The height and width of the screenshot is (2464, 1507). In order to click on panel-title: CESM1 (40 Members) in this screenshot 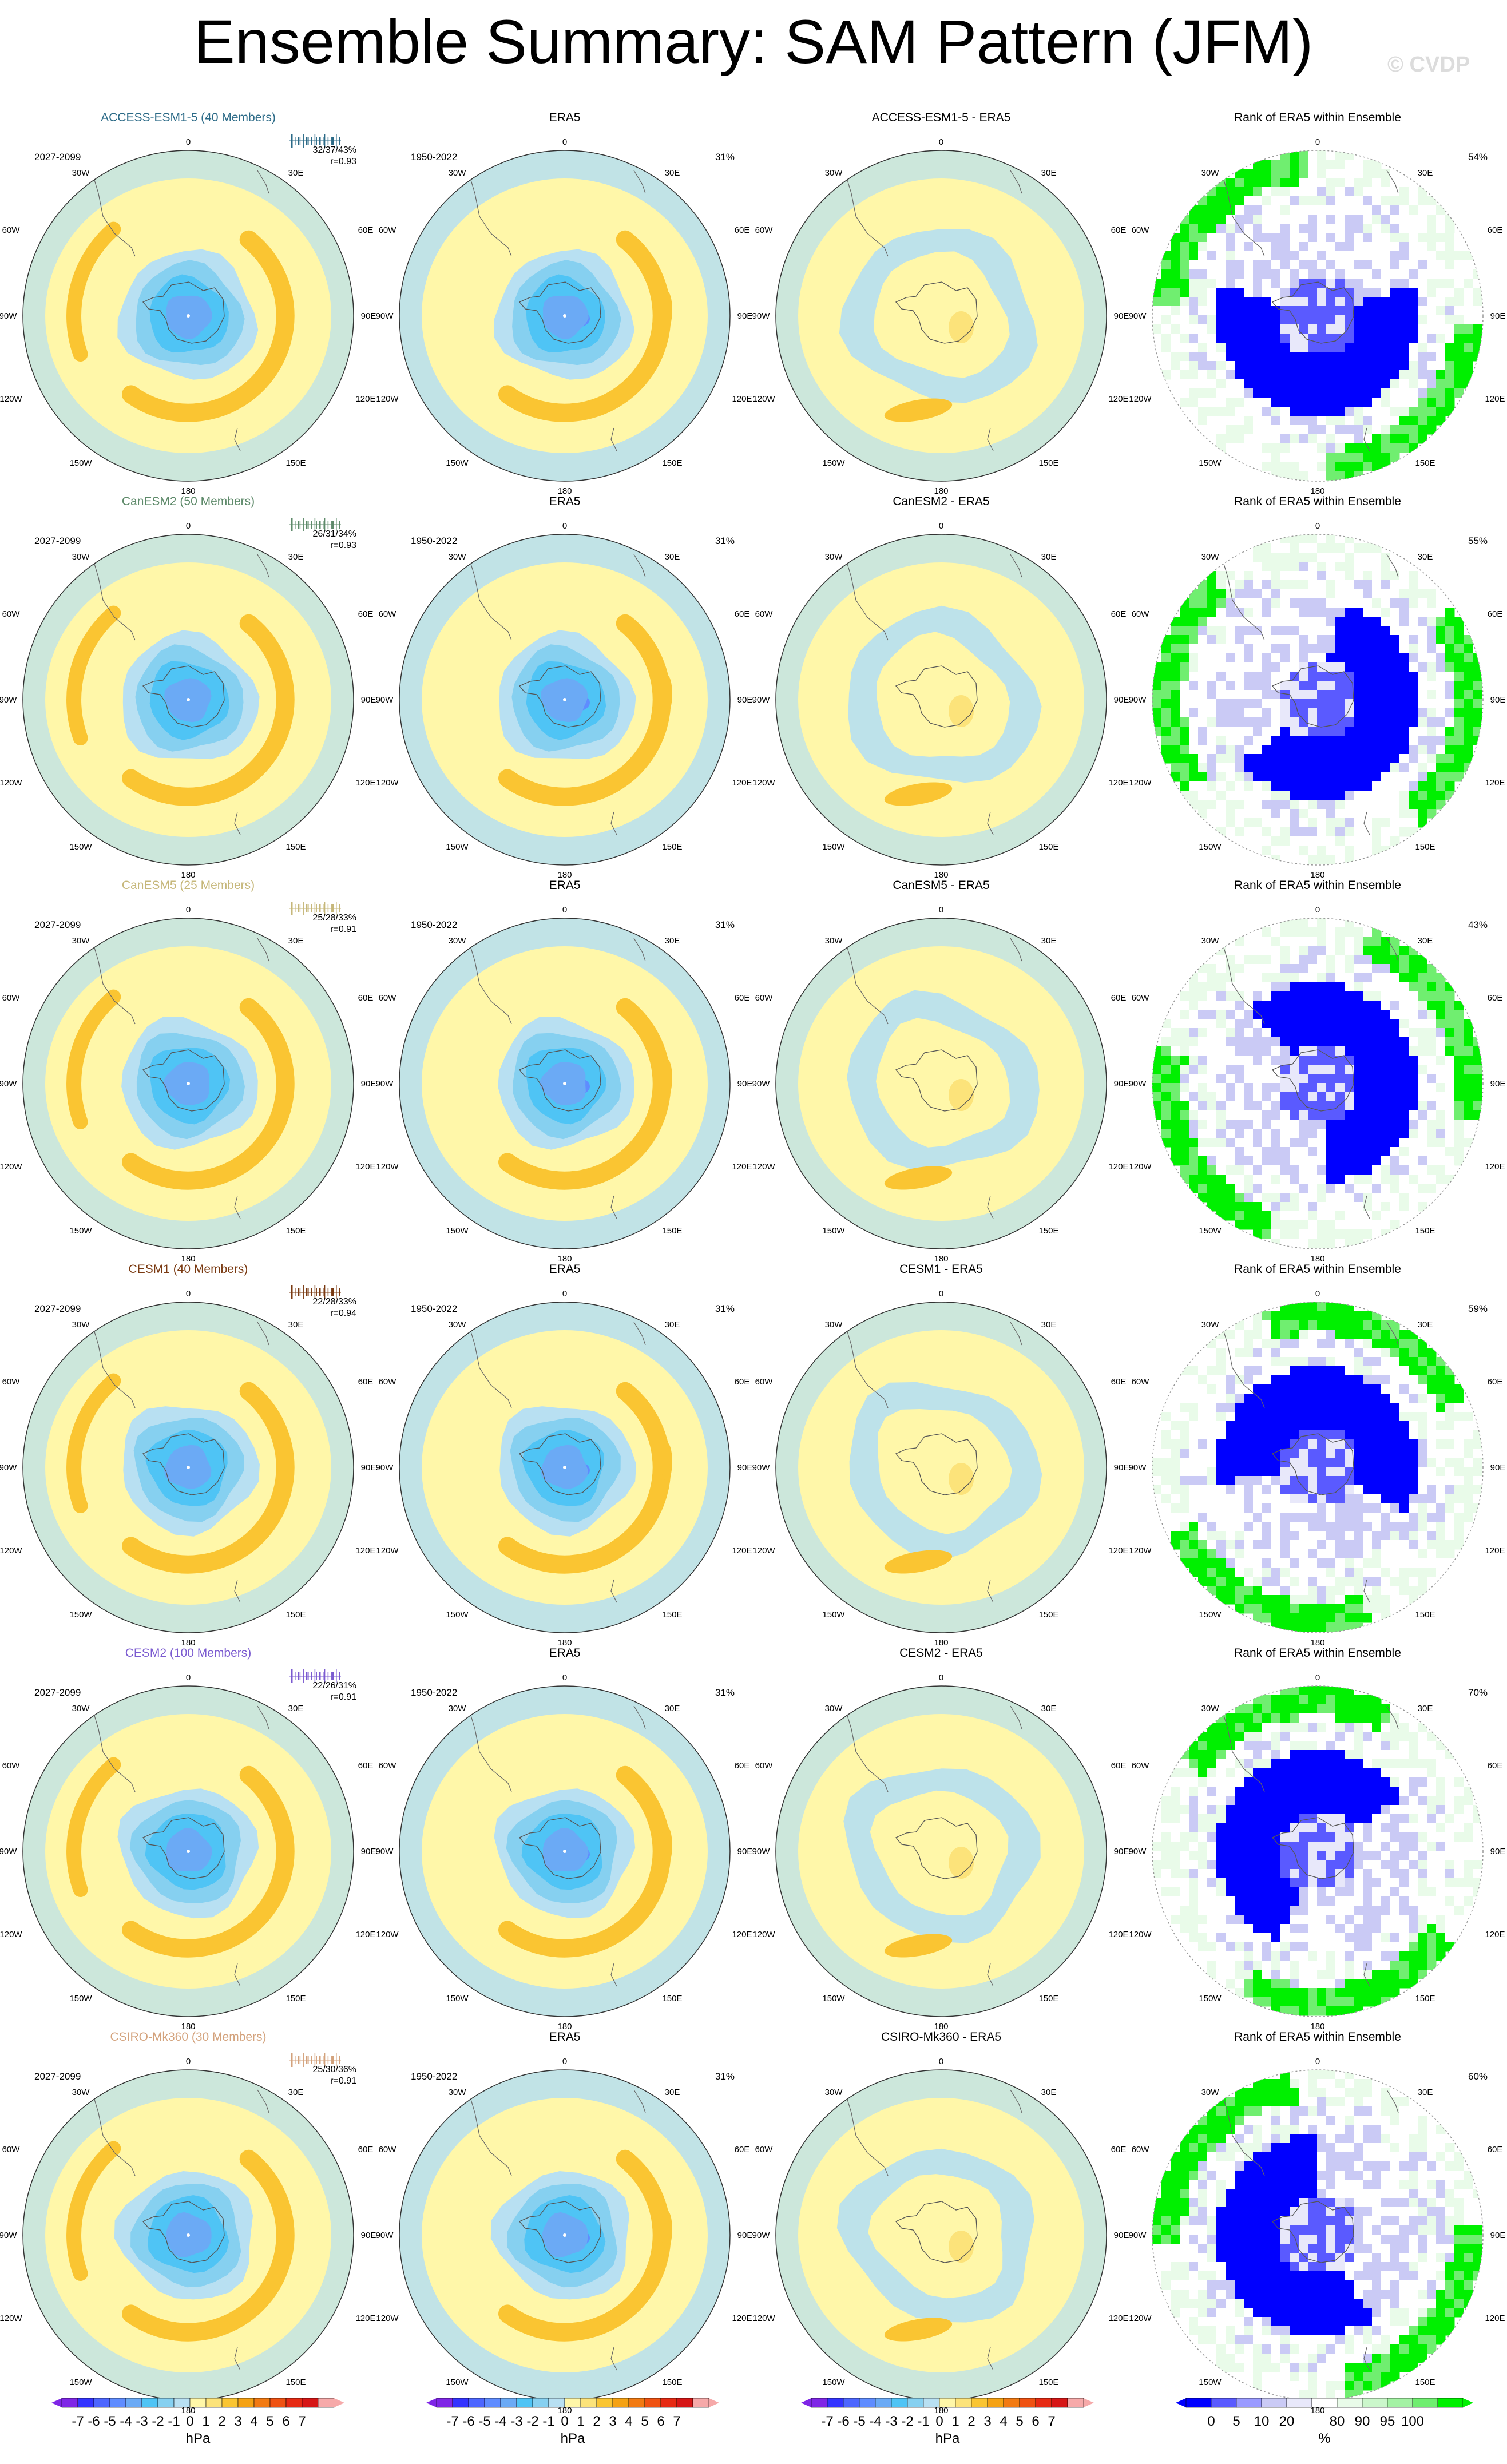, I will do `click(188, 1269)`.